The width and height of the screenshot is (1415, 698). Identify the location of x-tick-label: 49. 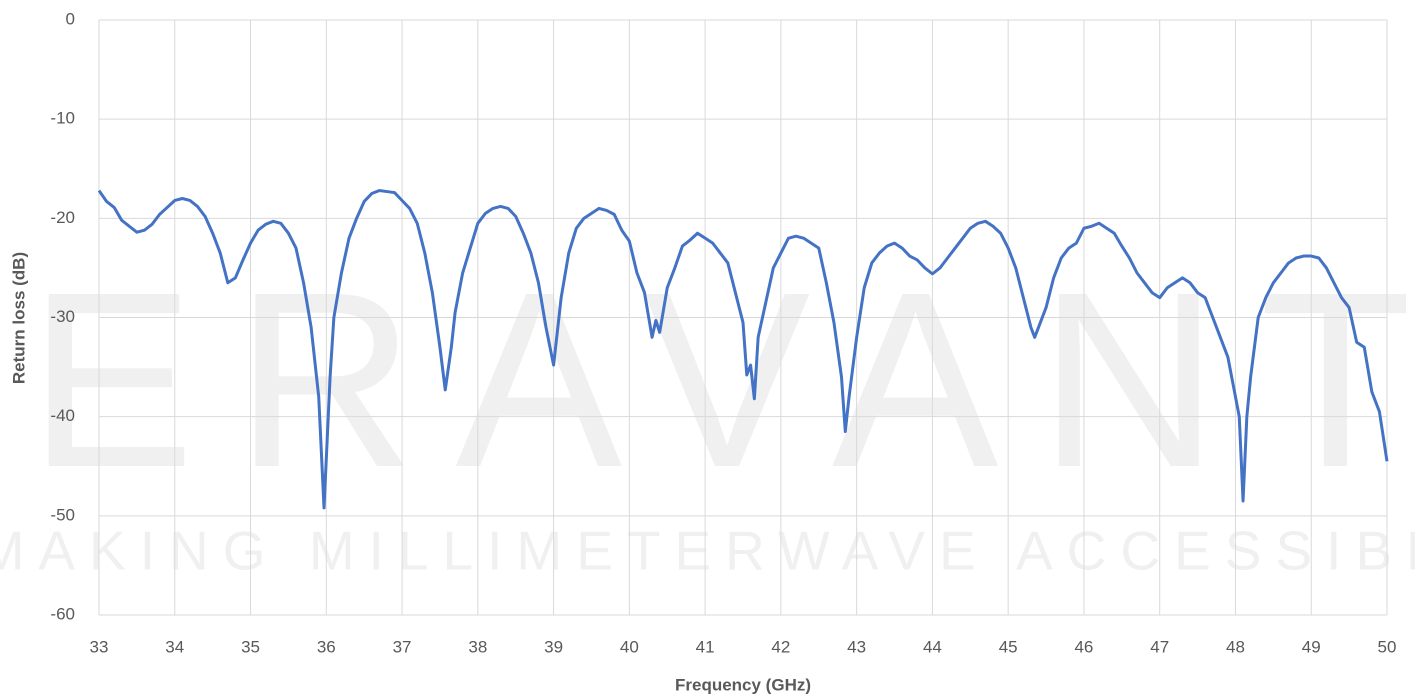
(1311, 646).